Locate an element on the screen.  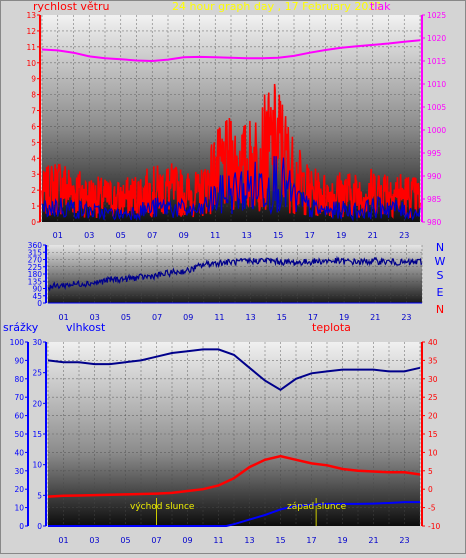
precip-tick-label: 50 is located at coordinates (19, 434).